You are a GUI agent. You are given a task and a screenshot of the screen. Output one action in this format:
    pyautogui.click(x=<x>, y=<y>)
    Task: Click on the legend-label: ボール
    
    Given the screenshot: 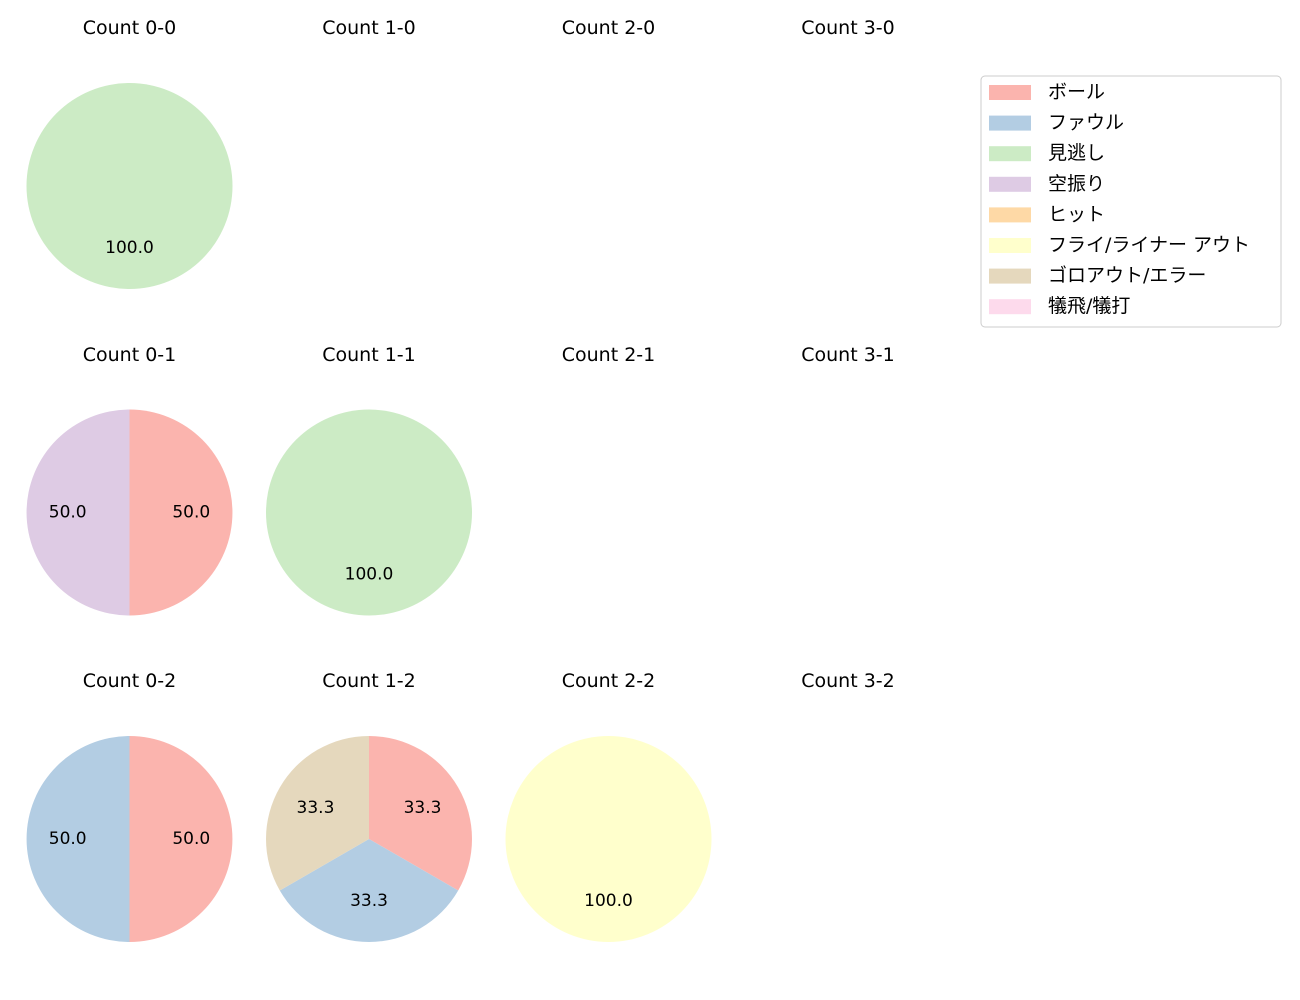 What is the action you would take?
    pyautogui.click(x=1076, y=92)
    